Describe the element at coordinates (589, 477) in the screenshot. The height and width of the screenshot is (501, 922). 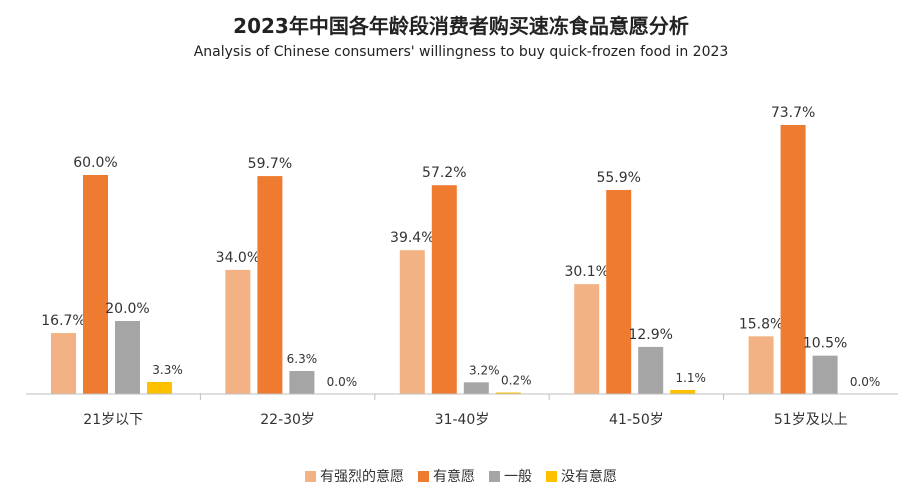
I see `legend-label-unwilling: 没有意愿` at that location.